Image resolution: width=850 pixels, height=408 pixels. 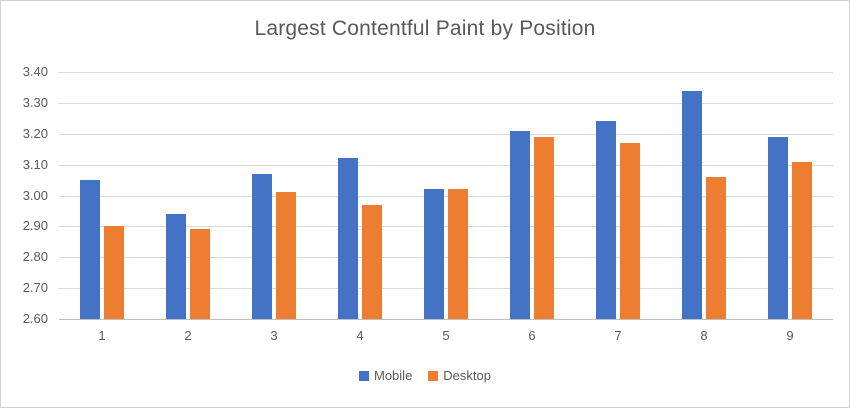 What do you see at coordinates (790, 335) in the screenshot?
I see `x-tick-label: 9` at bounding box center [790, 335].